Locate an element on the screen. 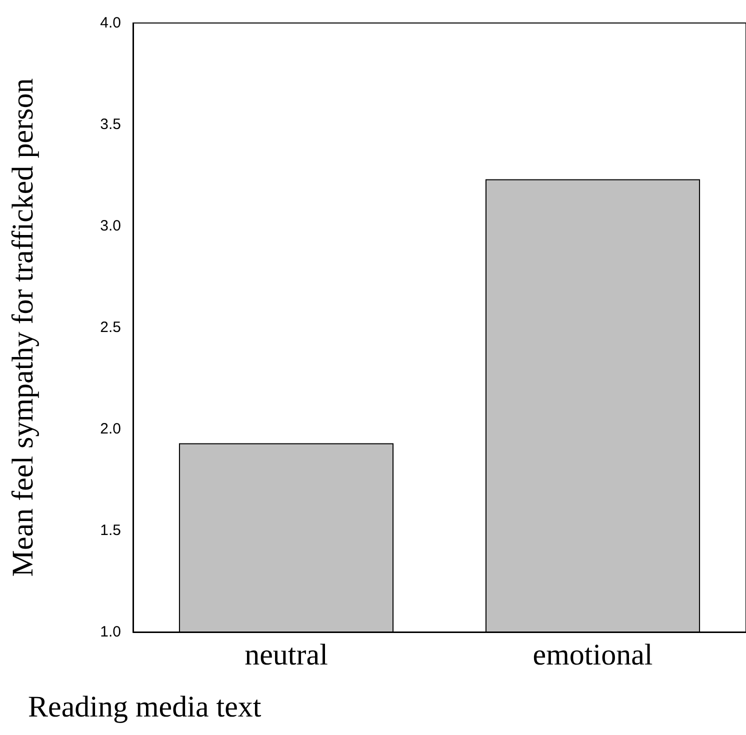 This screenshot has width=746, height=735. x-tick-label: neutral is located at coordinates (286, 655).